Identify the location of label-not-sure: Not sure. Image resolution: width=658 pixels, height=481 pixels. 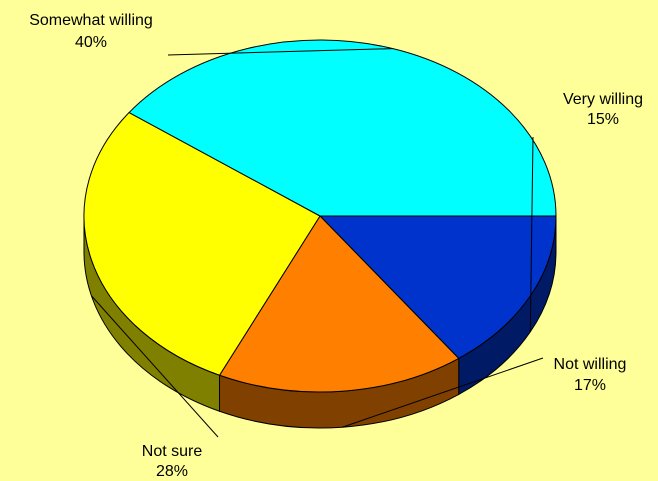
(172, 451).